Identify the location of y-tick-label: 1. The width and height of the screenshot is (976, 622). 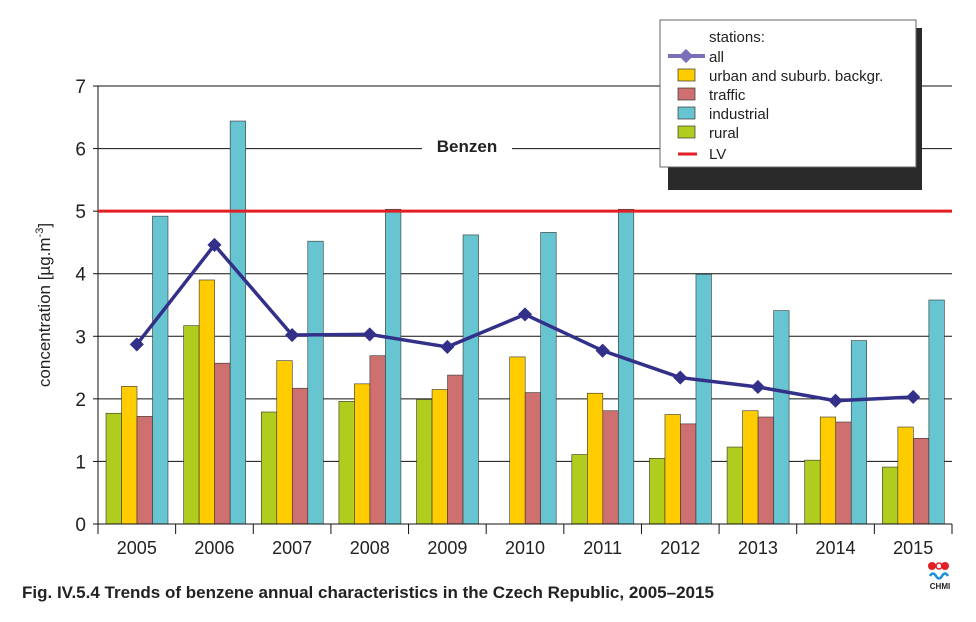
(80, 462).